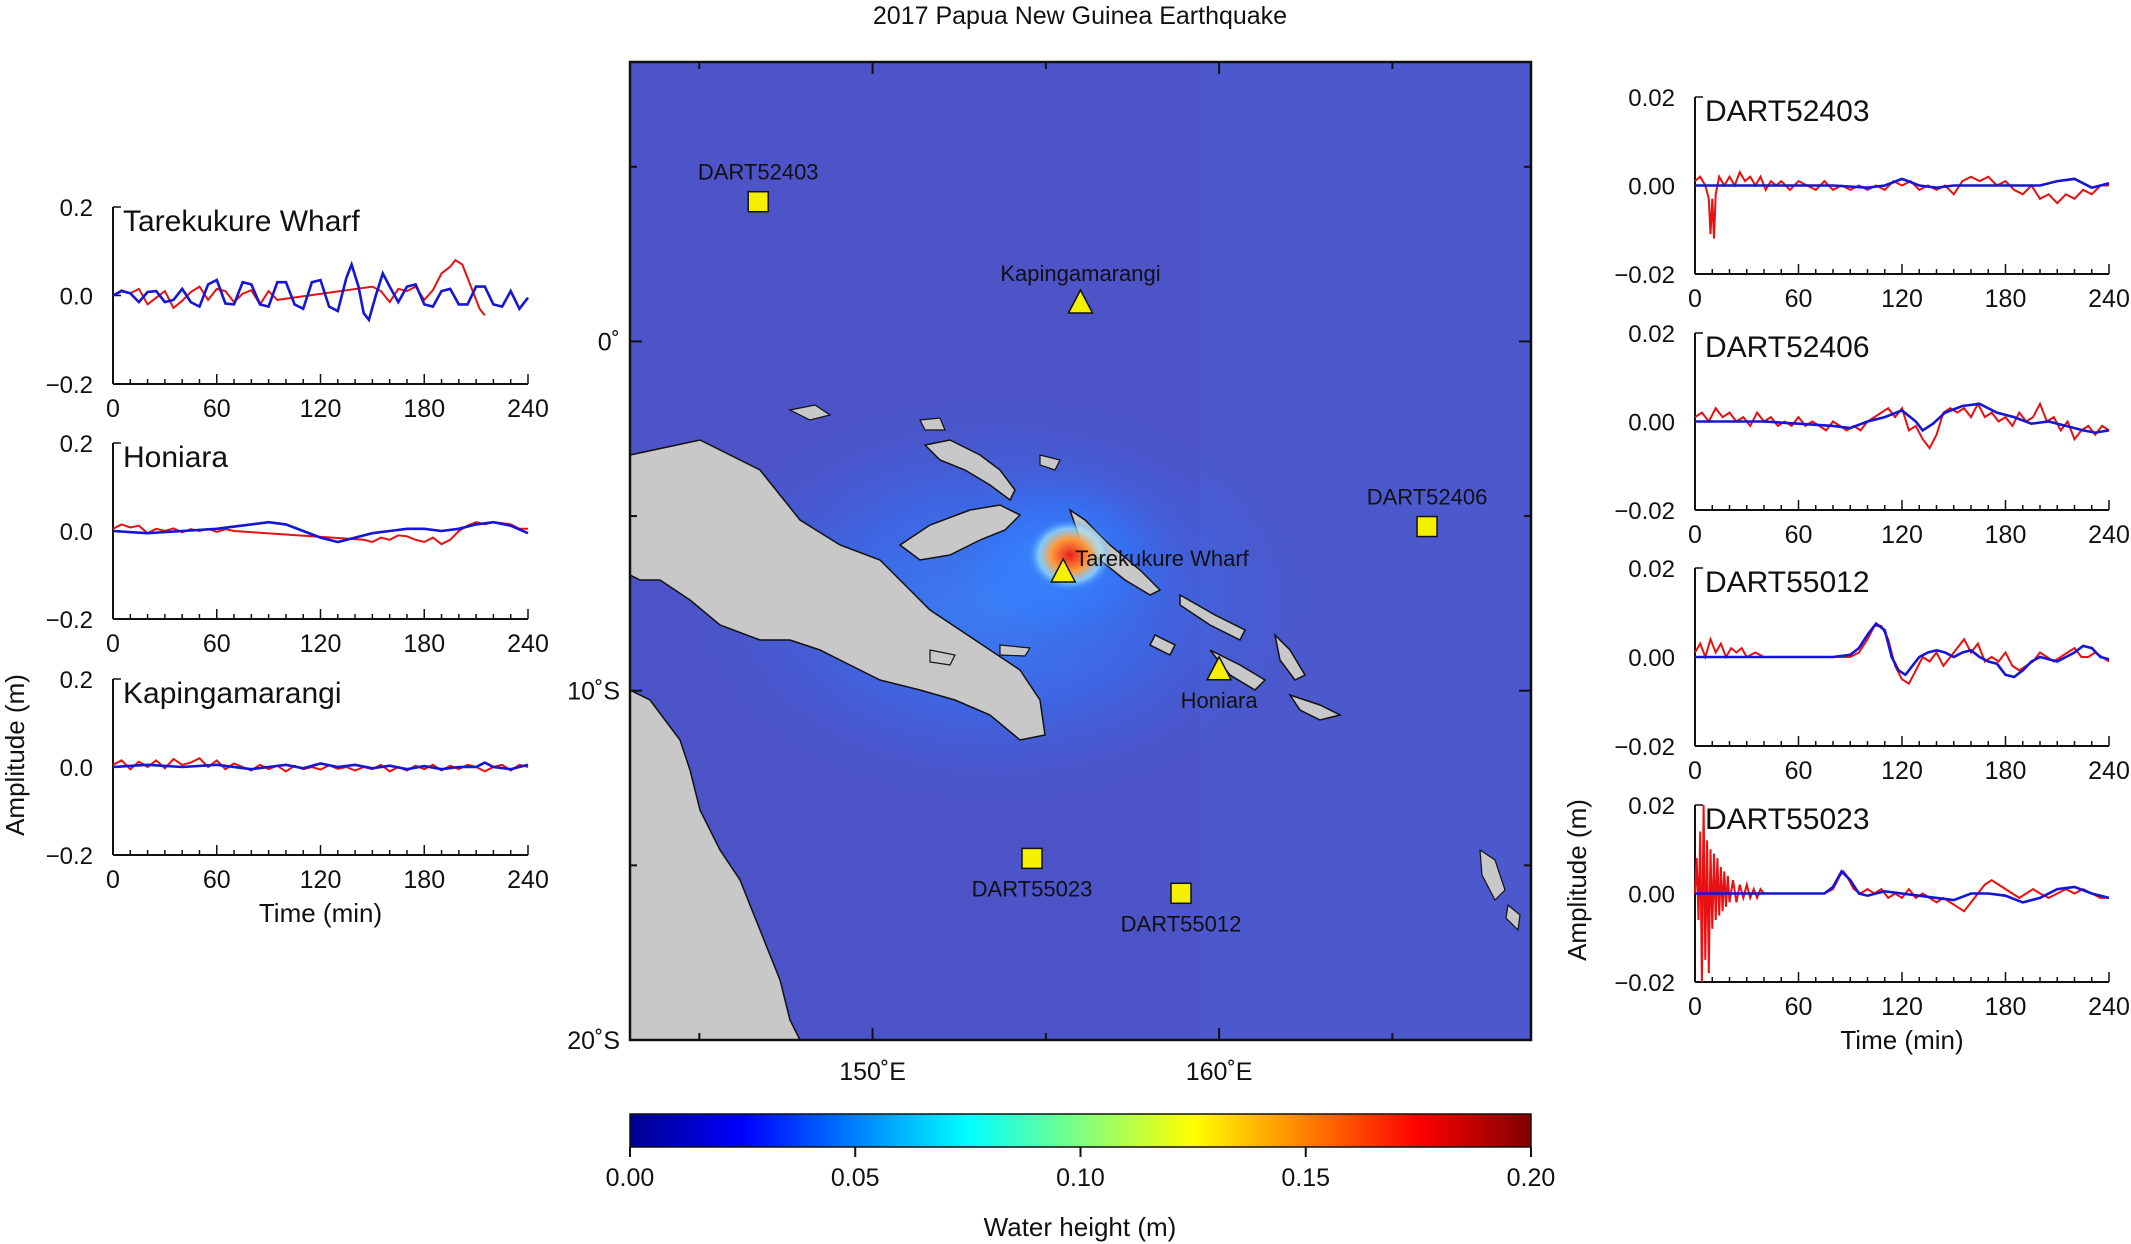 The height and width of the screenshot is (1244, 2131). Describe the element at coordinates (1787, 347) in the screenshot. I see `panel-title: DART52406` at that location.